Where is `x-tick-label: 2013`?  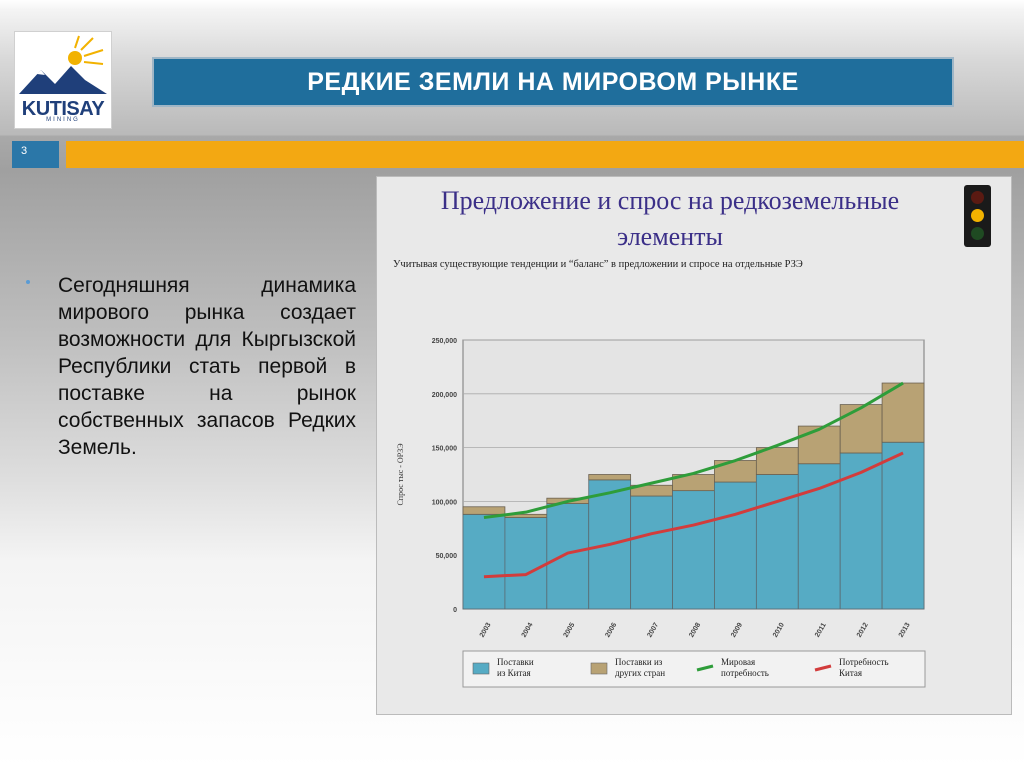 x-tick-label: 2013 is located at coordinates (905, 630).